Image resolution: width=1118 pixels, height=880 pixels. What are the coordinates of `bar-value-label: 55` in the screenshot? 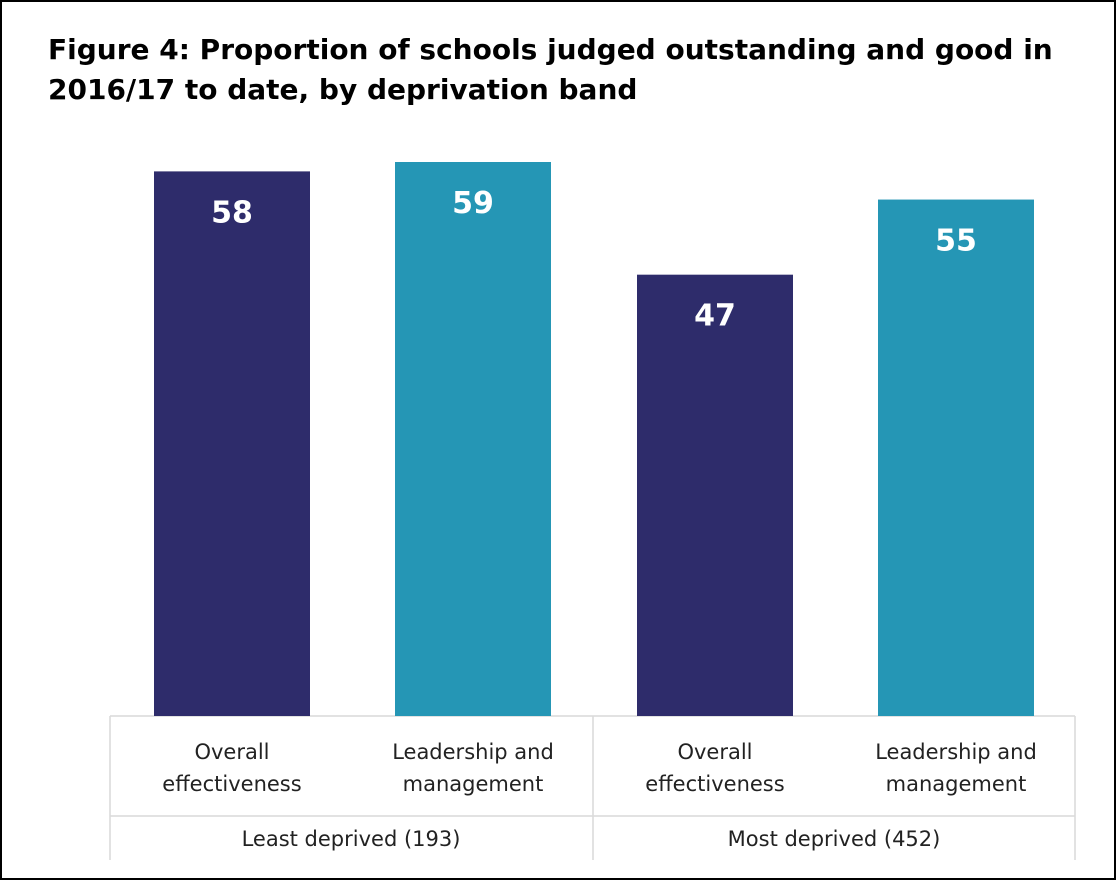 It's located at (956, 241).